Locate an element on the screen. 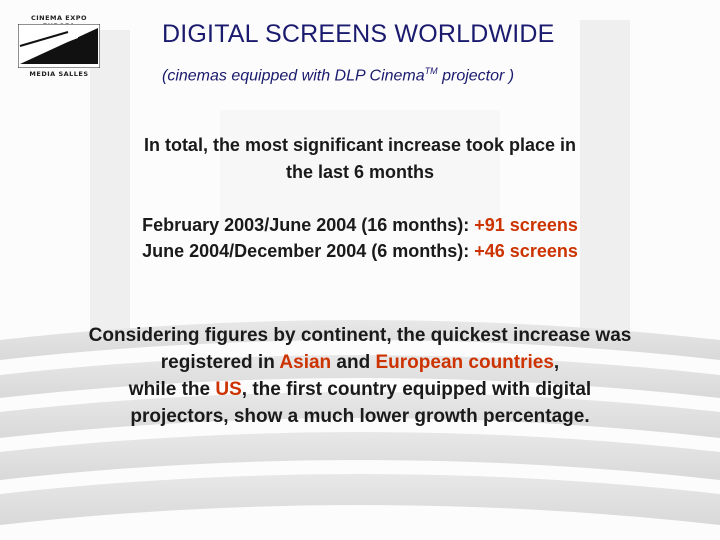  period-label: February 2003/June 2004 (16 months): is located at coordinates (308, 225).